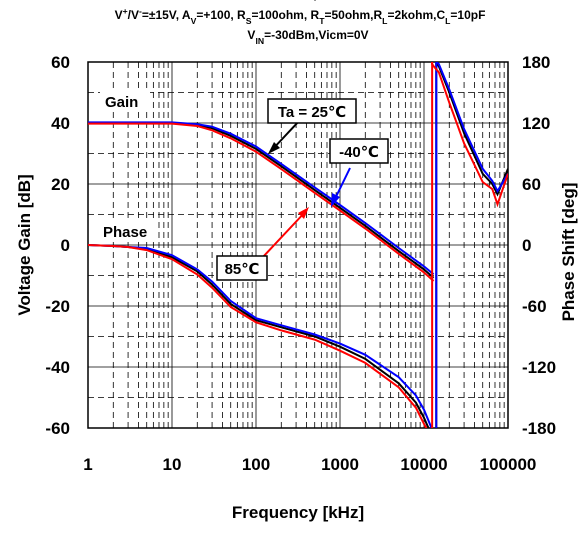 This screenshot has height=542, width=578. Describe the element at coordinates (526, 245) in the screenshot. I see `y-right-tick-label: 0` at that location.